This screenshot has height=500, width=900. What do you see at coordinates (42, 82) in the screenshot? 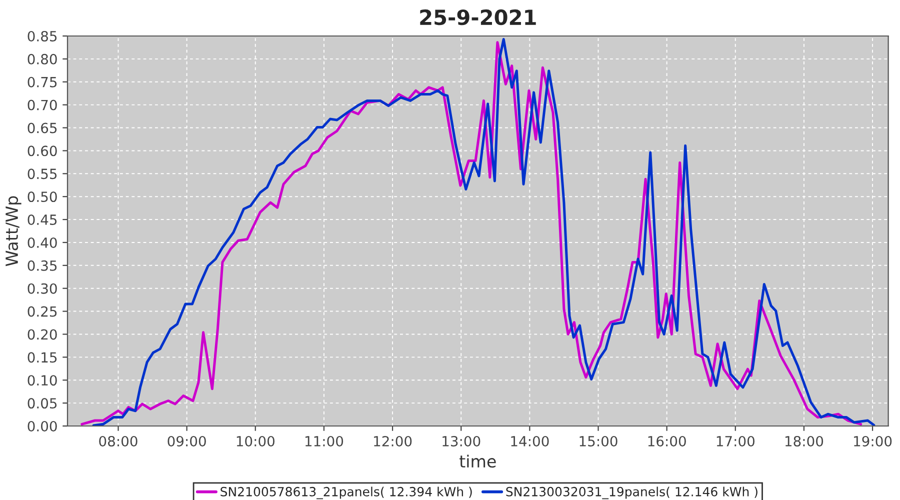
I see `y-tick-label: 0.75` at bounding box center [42, 82].